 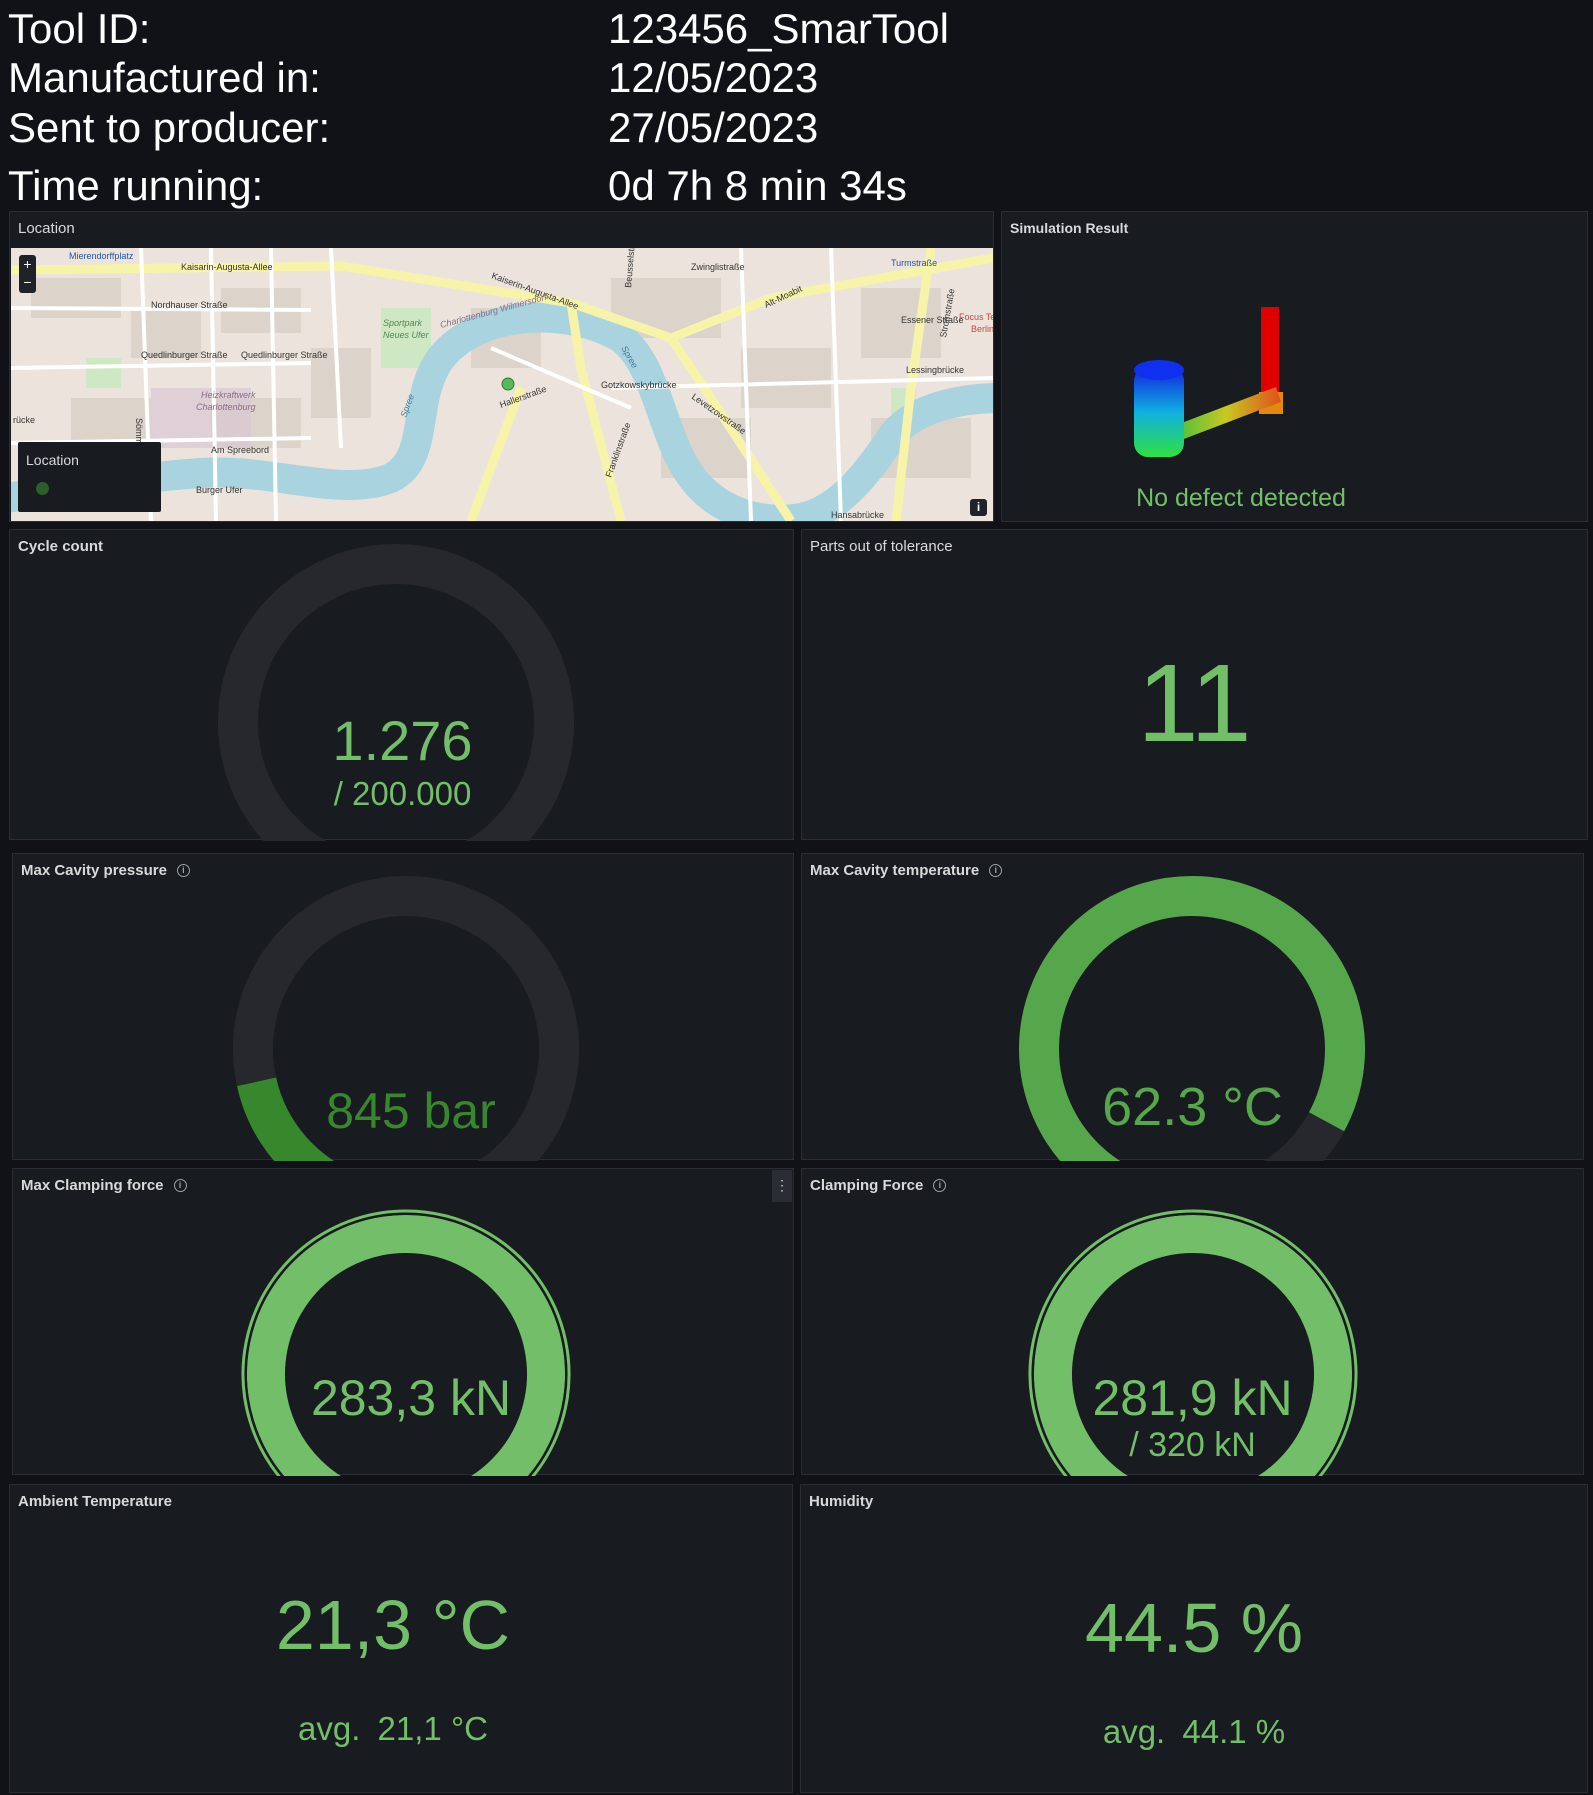 What do you see at coordinates (1069, 228) in the screenshot?
I see `panel-title: Simulation Result` at bounding box center [1069, 228].